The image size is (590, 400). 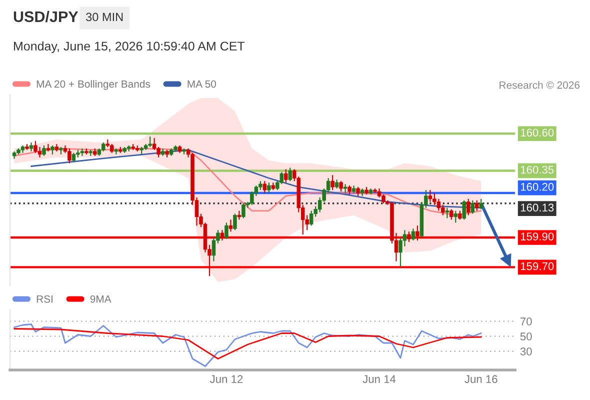 What do you see at coordinates (481, 379) in the screenshot?
I see `x-tick-label: Jun 16` at bounding box center [481, 379].